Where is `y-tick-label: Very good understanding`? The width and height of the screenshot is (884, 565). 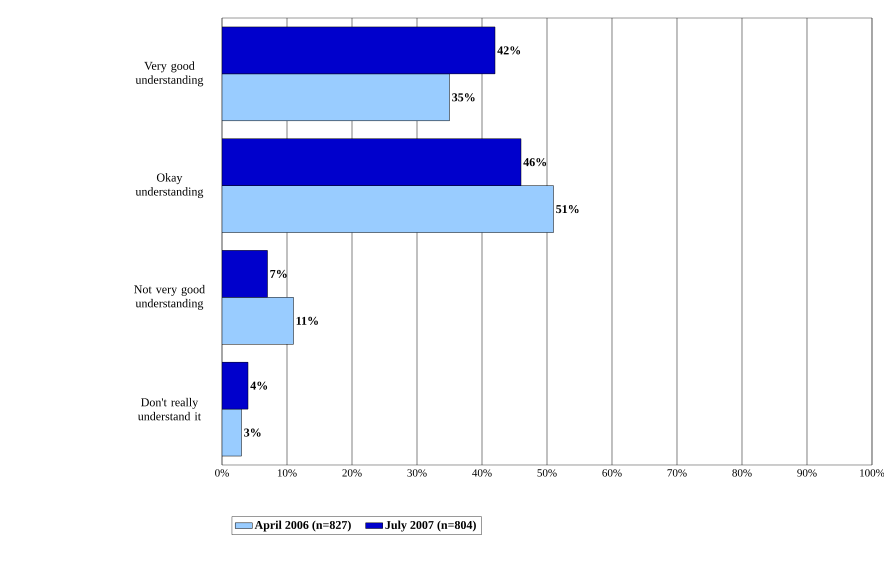
y-tick-label: Very good understanding is located at coordinates (170, 73).